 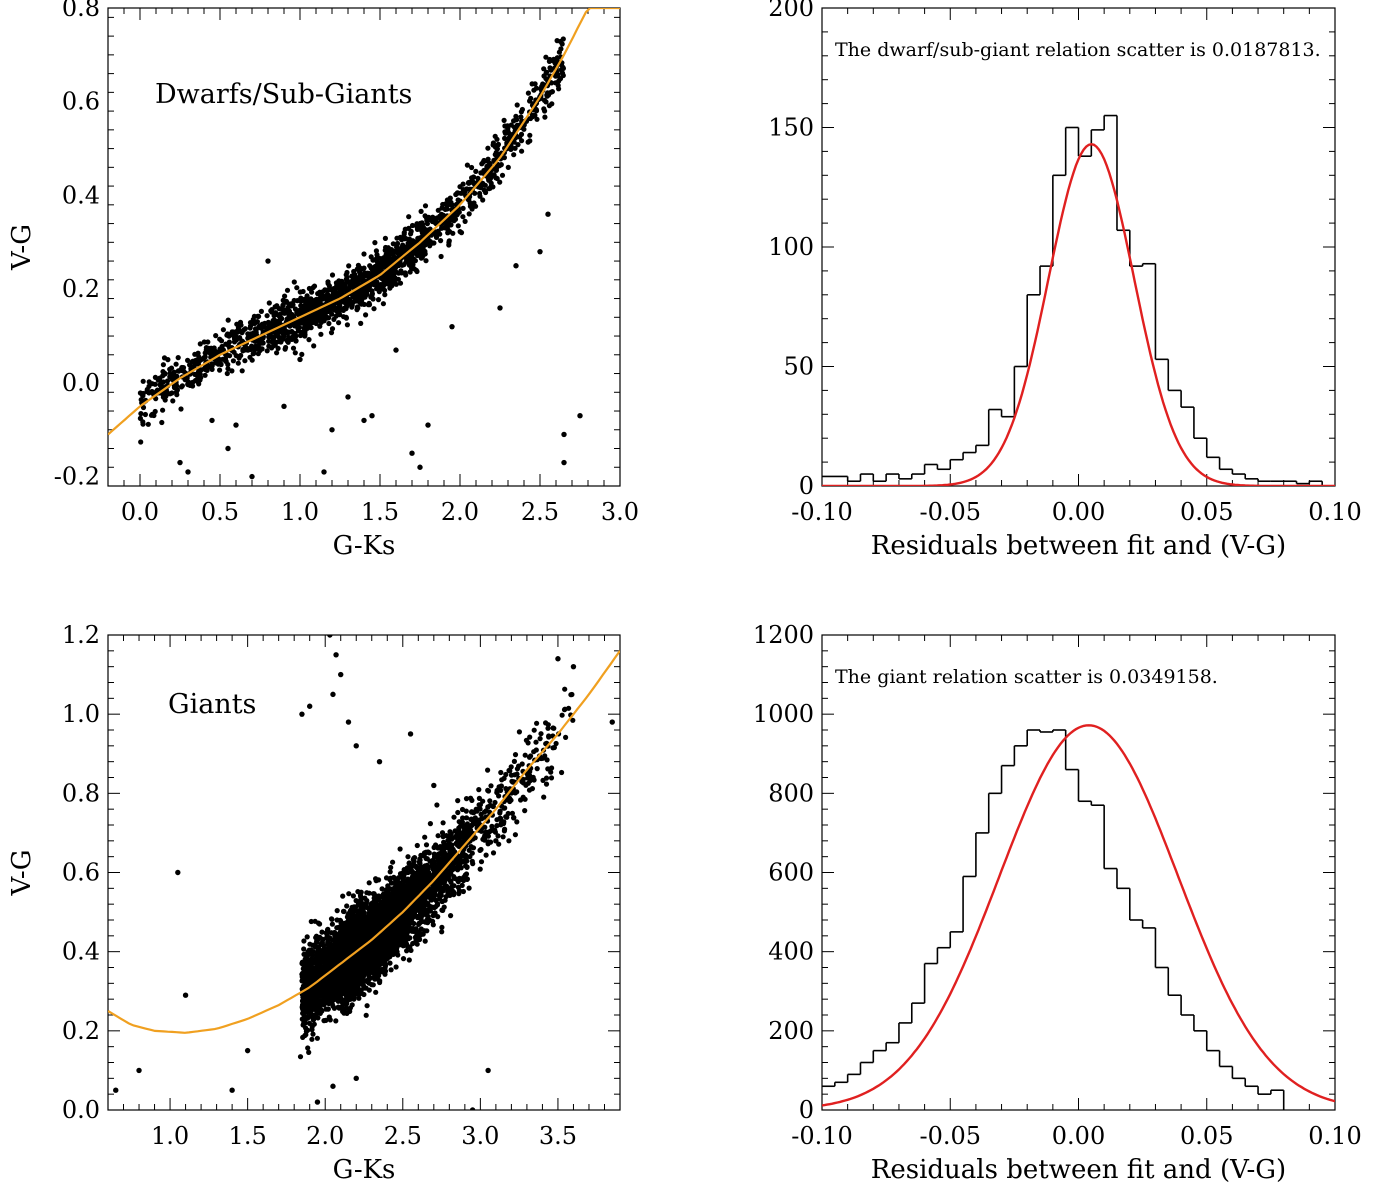 I want to click on x-tick-label: 0.5, so click(x=220, y=512).